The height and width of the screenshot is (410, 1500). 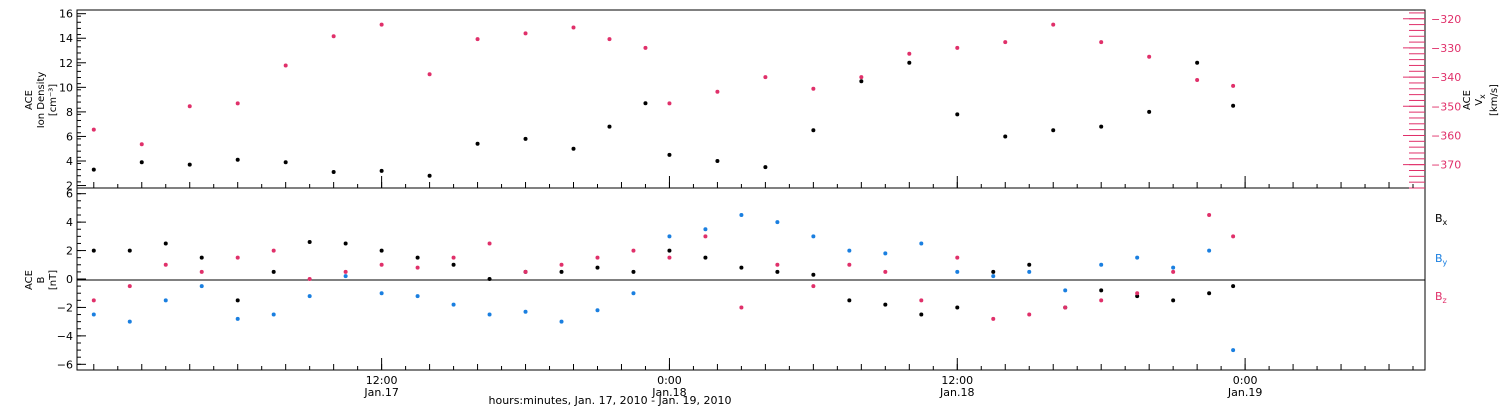 What do you see at coordinates (66, 87) in the screenshot?
I see `top-ytick-label: 10` at bounding box center [66, 87].